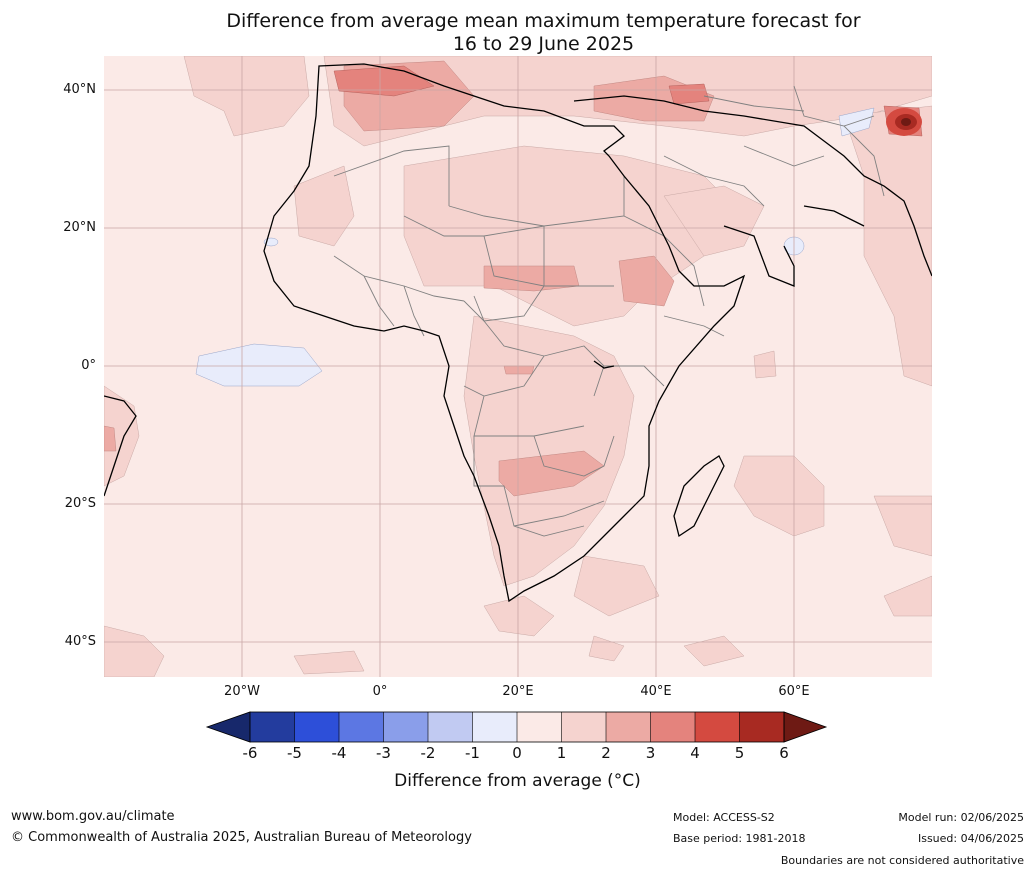 This screenshot has height=873, width=1035. What do you see at coordinates (428, 753) in the screenshot?
I see `colorbar-tick-label: -2` at bounding box center [428, 753].